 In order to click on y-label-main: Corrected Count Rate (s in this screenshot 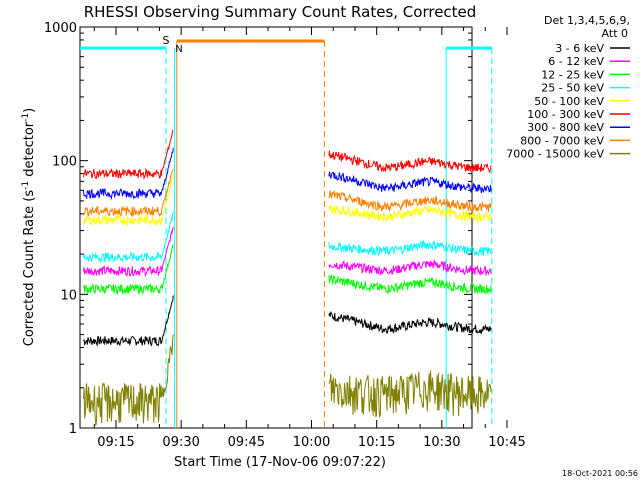, I will do `click(29, 268)`.